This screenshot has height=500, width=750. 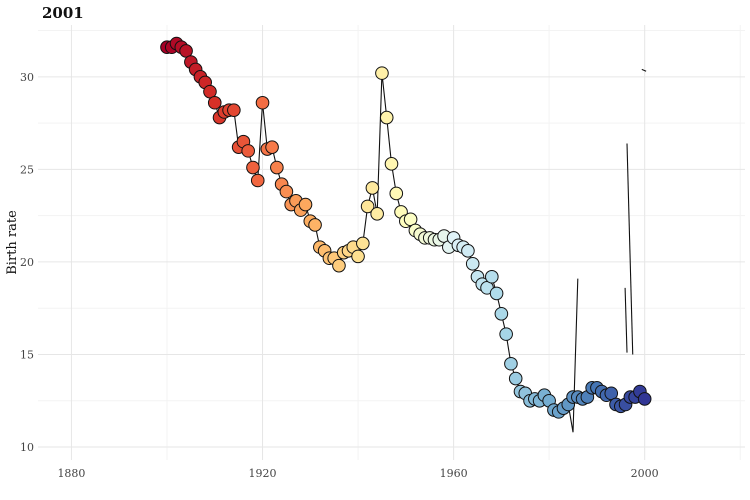 I want to click on x-tick-label: 1960, so click(x=454, y=473).